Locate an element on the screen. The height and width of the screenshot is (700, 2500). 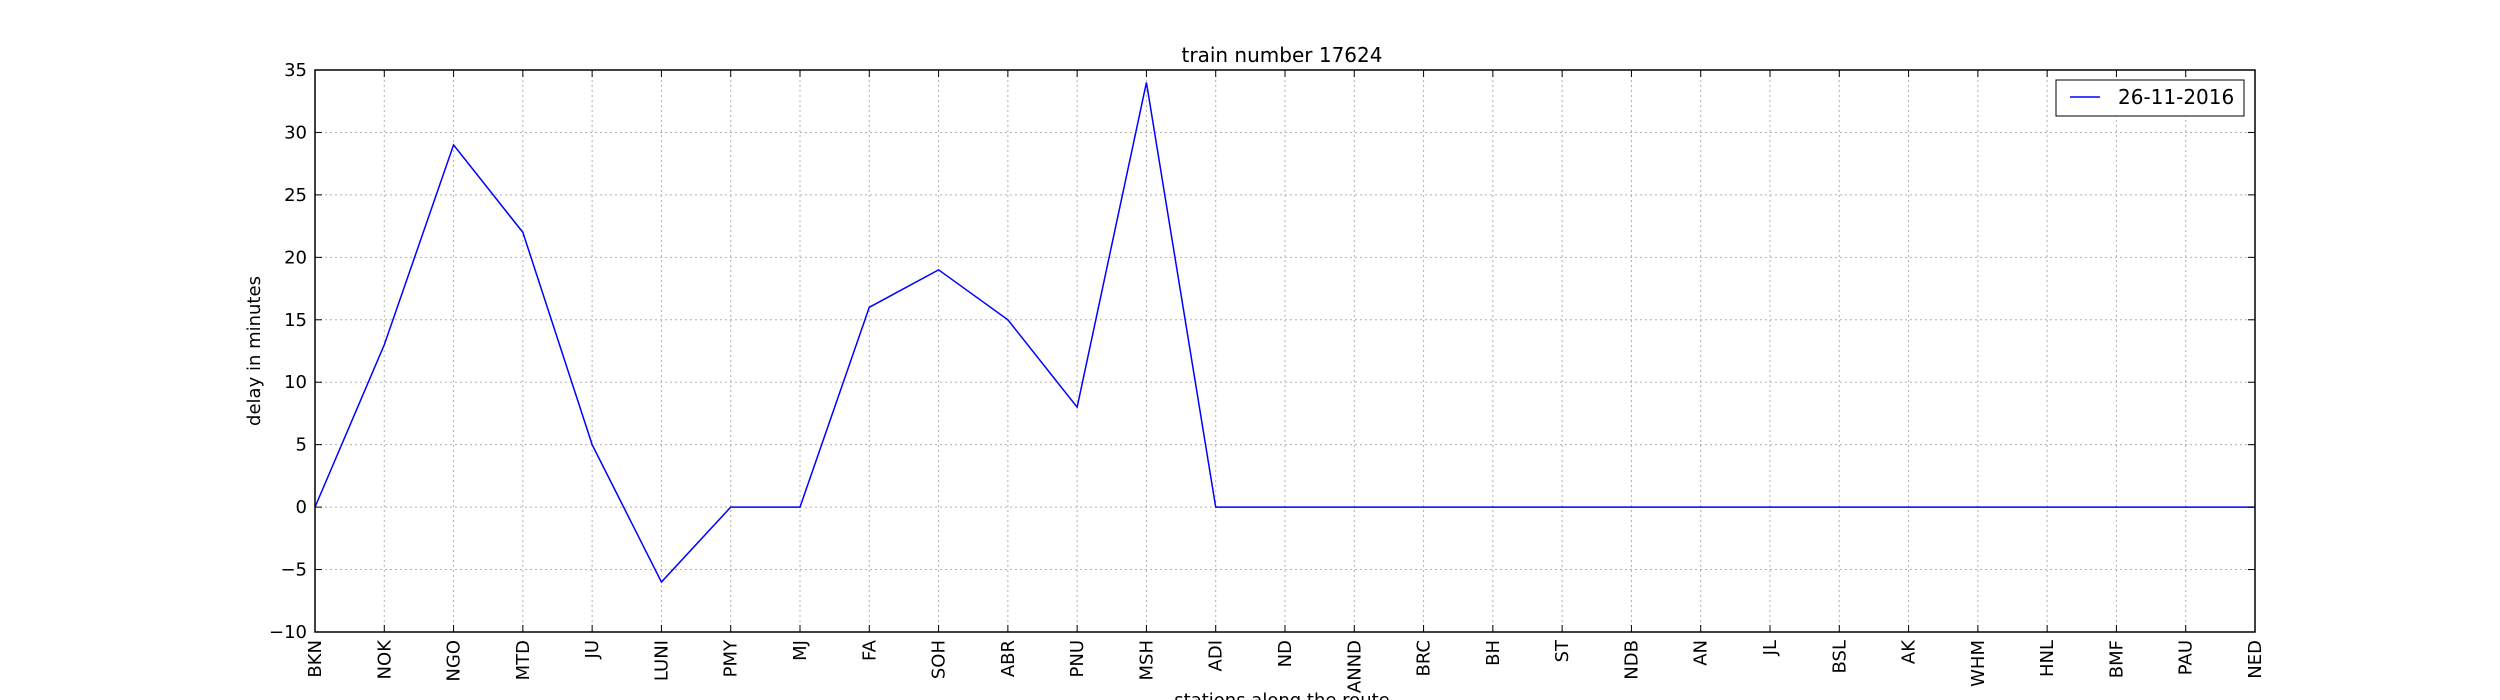
x-tick-label: PNU is located at coordinates (1077, 659).